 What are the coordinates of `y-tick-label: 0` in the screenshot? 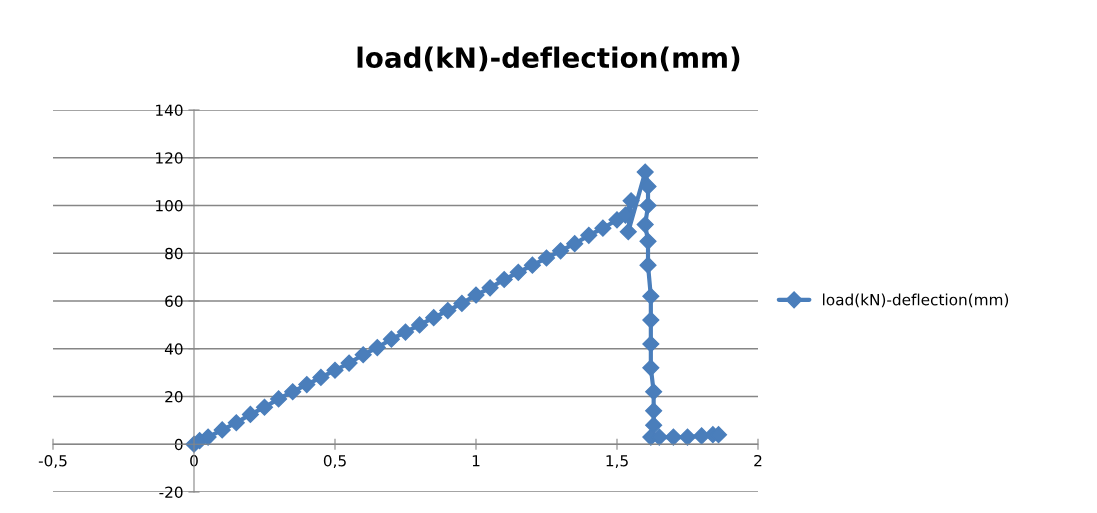 It's located at (178, 444).